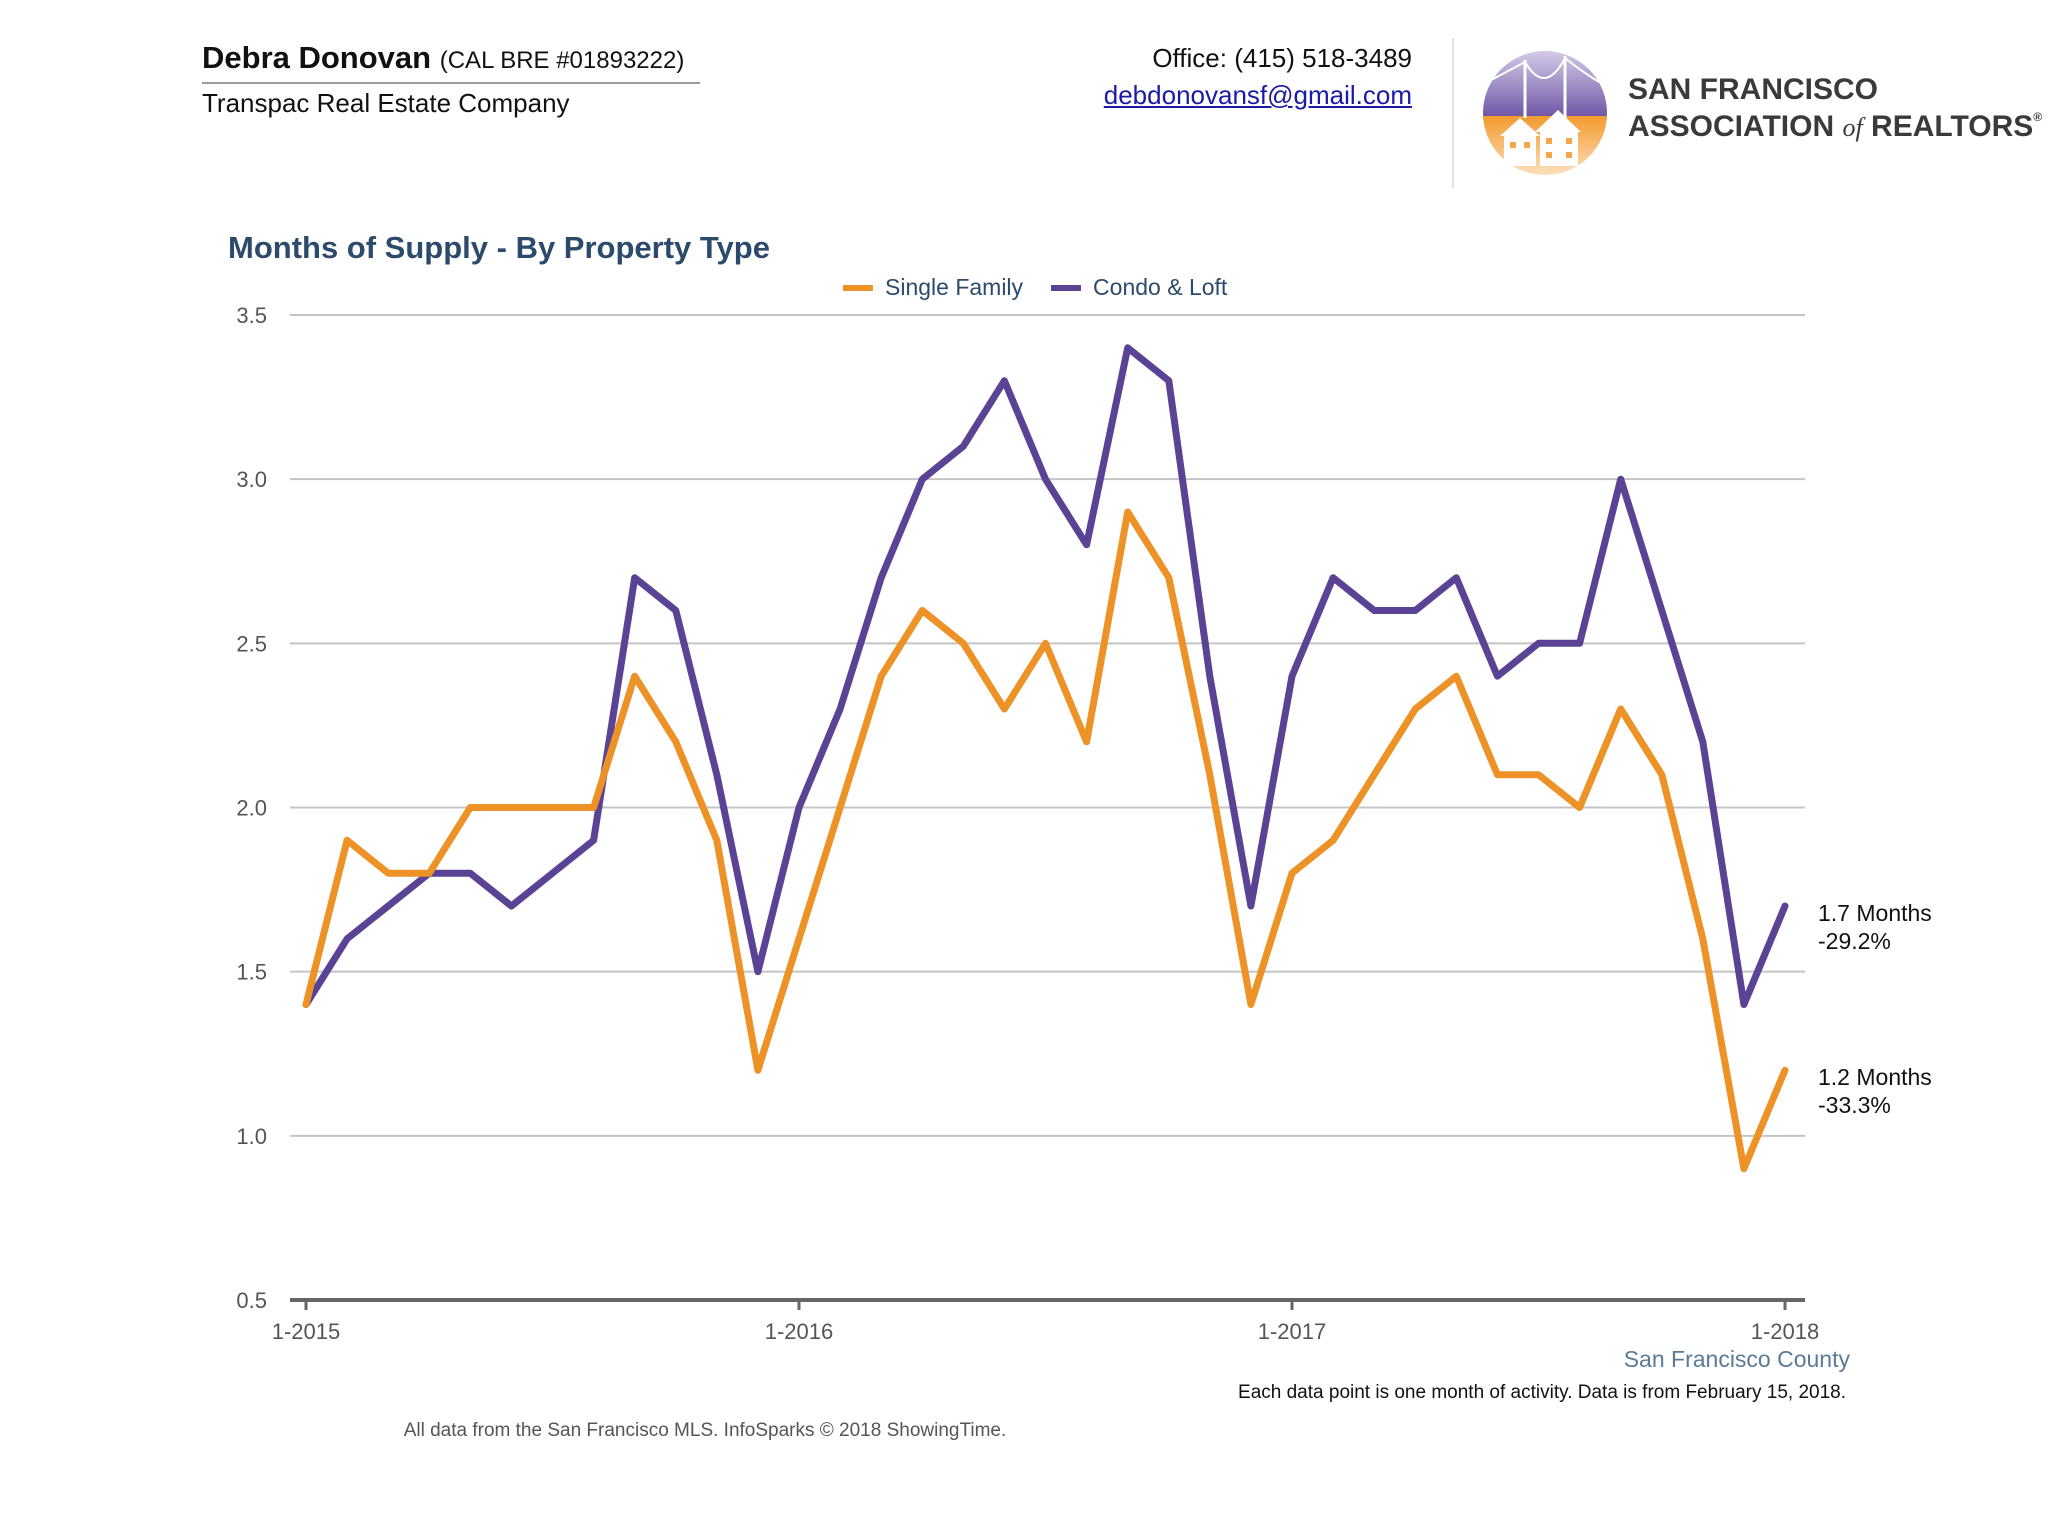  Describe the element at coordinates (1160, 287) in the screenshot. I see `legend-label-condo-loft: Condo & Loft` at that location.